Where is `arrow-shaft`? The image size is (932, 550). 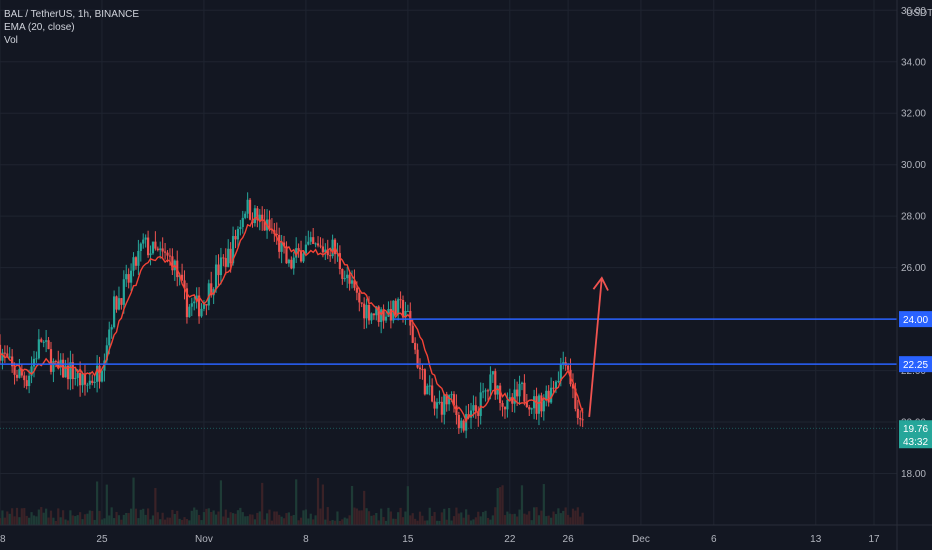
arrow-shaft is located at coordinates (595, 347).